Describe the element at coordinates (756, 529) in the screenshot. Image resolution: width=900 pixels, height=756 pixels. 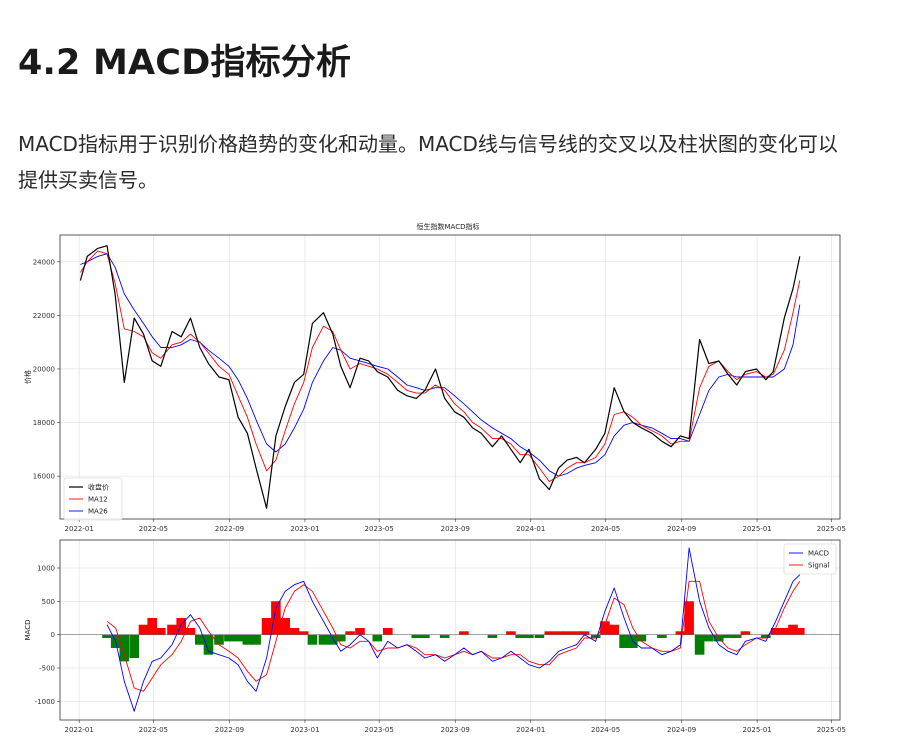
I see `price-x-tick-label: 2025-01` at that location.